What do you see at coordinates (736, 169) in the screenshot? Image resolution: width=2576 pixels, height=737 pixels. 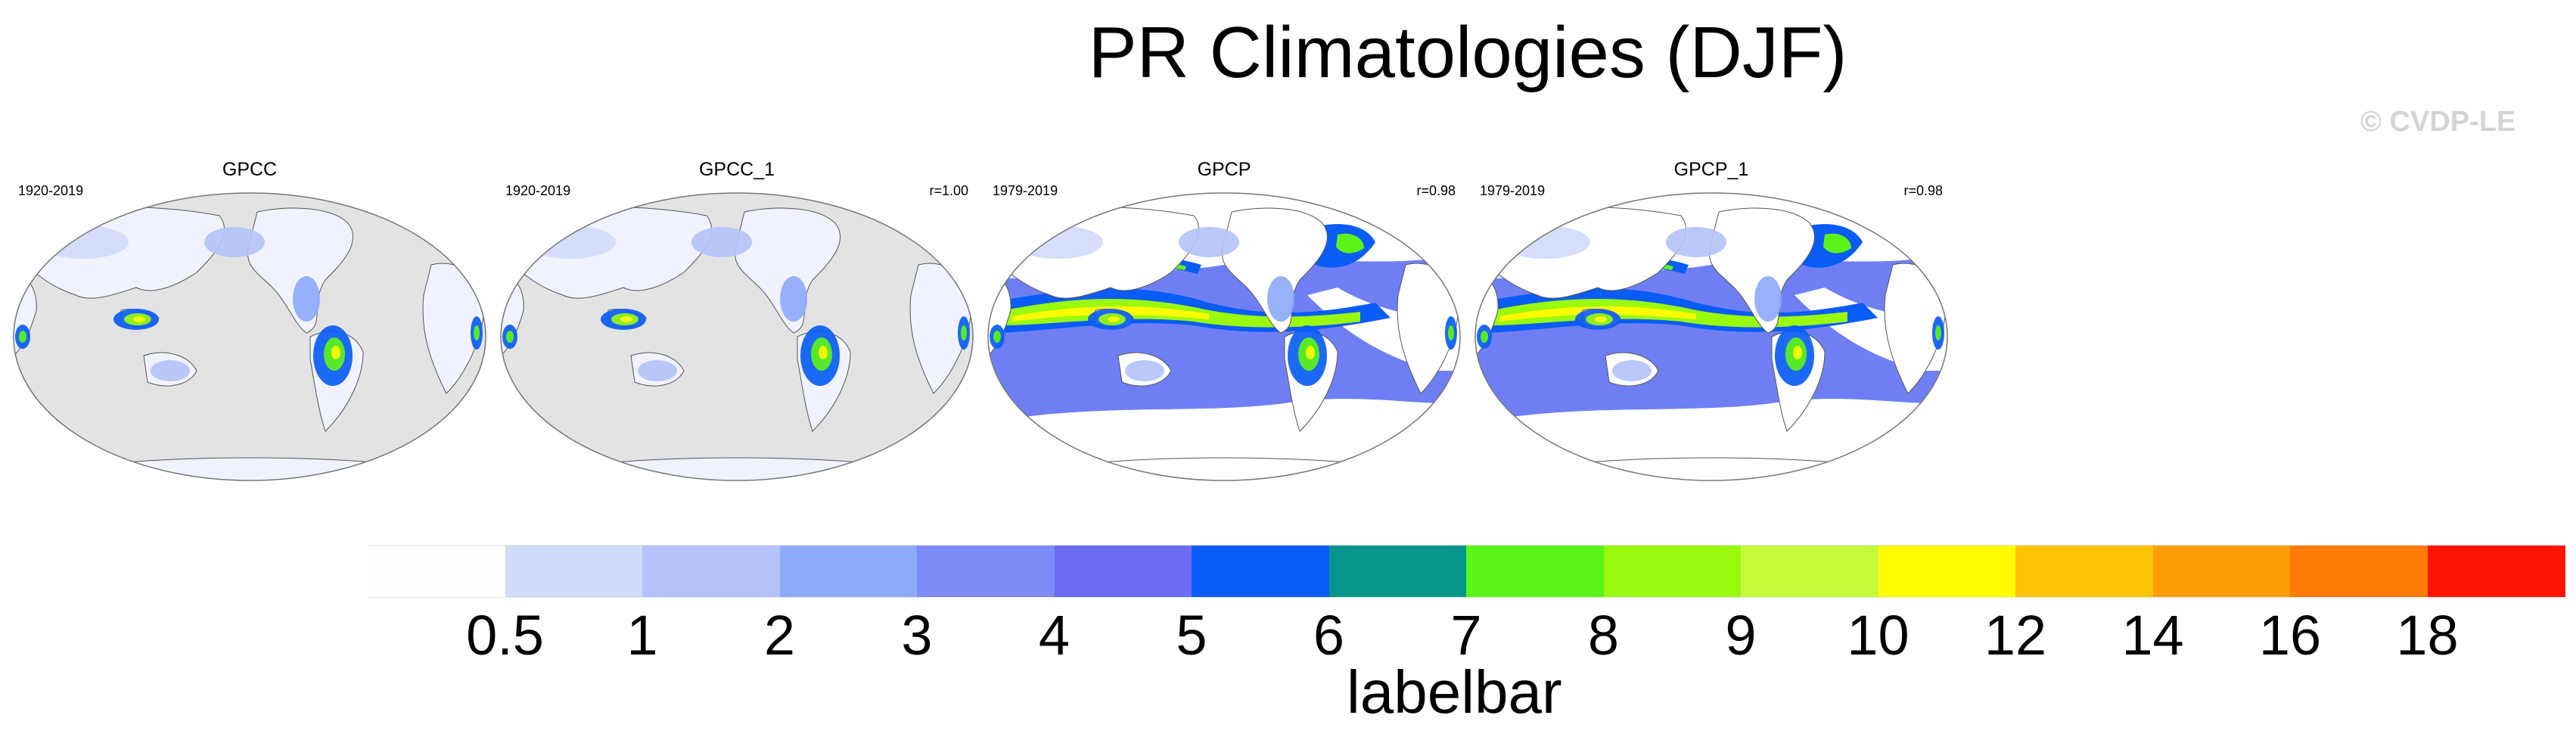 I see `panel-title: GPCC_1` at bounding box center [736, 169].